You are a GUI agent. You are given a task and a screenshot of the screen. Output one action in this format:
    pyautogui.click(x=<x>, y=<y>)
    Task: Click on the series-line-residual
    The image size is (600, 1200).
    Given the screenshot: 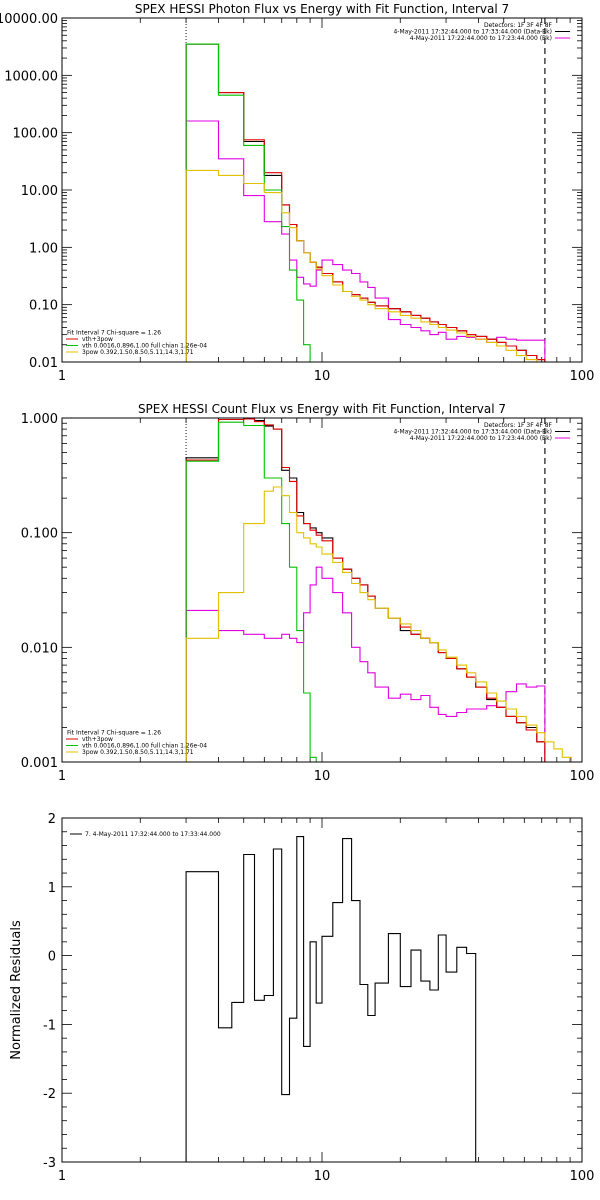 What is the action you would take?
    pyautogui.click(x=331, y=999)
    